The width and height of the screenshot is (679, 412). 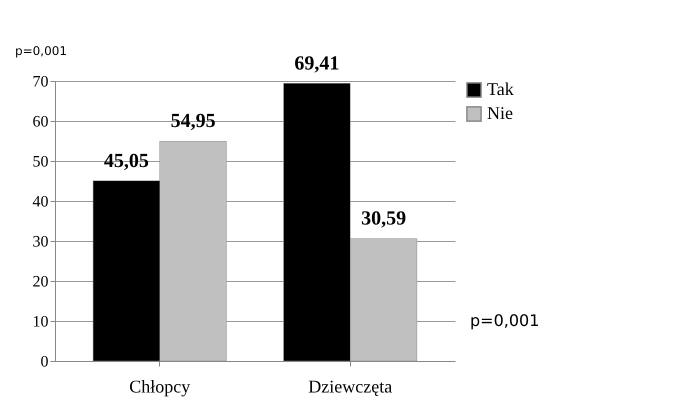 What do you see at coordinates (40, 82) in the screenshot?
I see `y-tick-label: 70` at bounding box center [40, 82].